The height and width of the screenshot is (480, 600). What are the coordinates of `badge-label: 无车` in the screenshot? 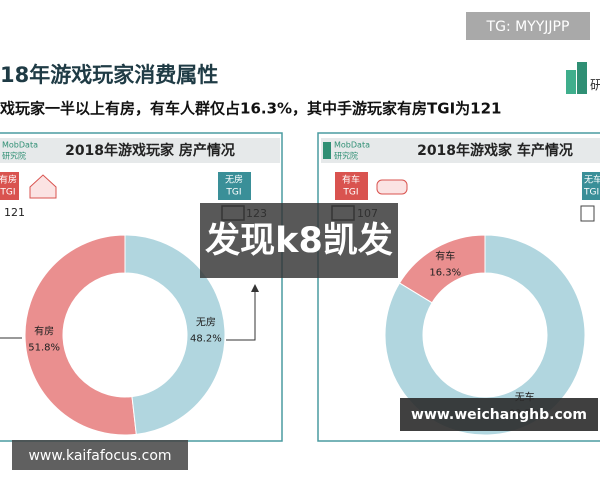 It's located at (592, 180).